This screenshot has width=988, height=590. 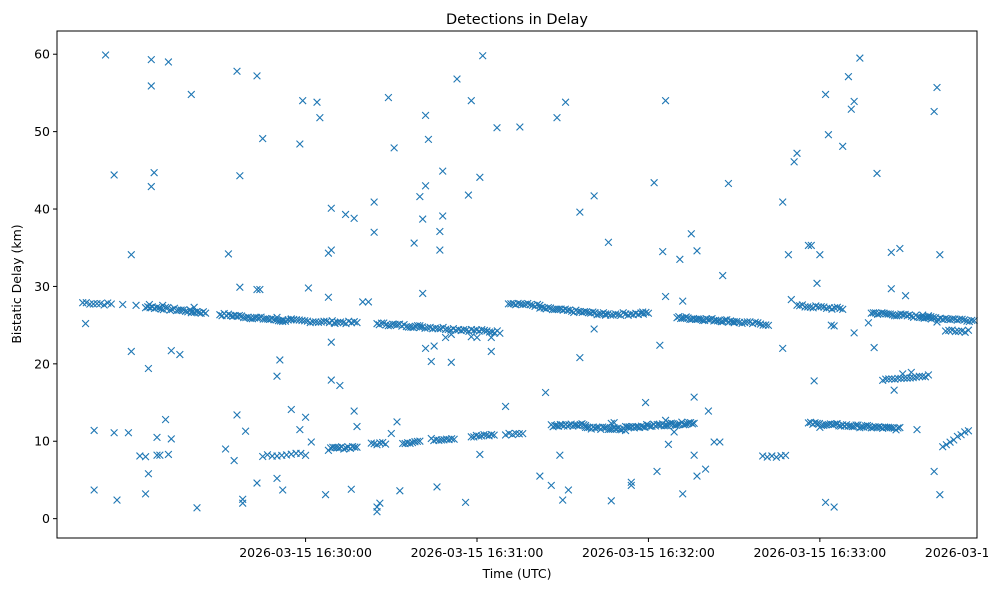 What do you see at coordinates (46, 518) in the screenshot?
I see `y-tick-label: 0` at bounding box center [46, 518].